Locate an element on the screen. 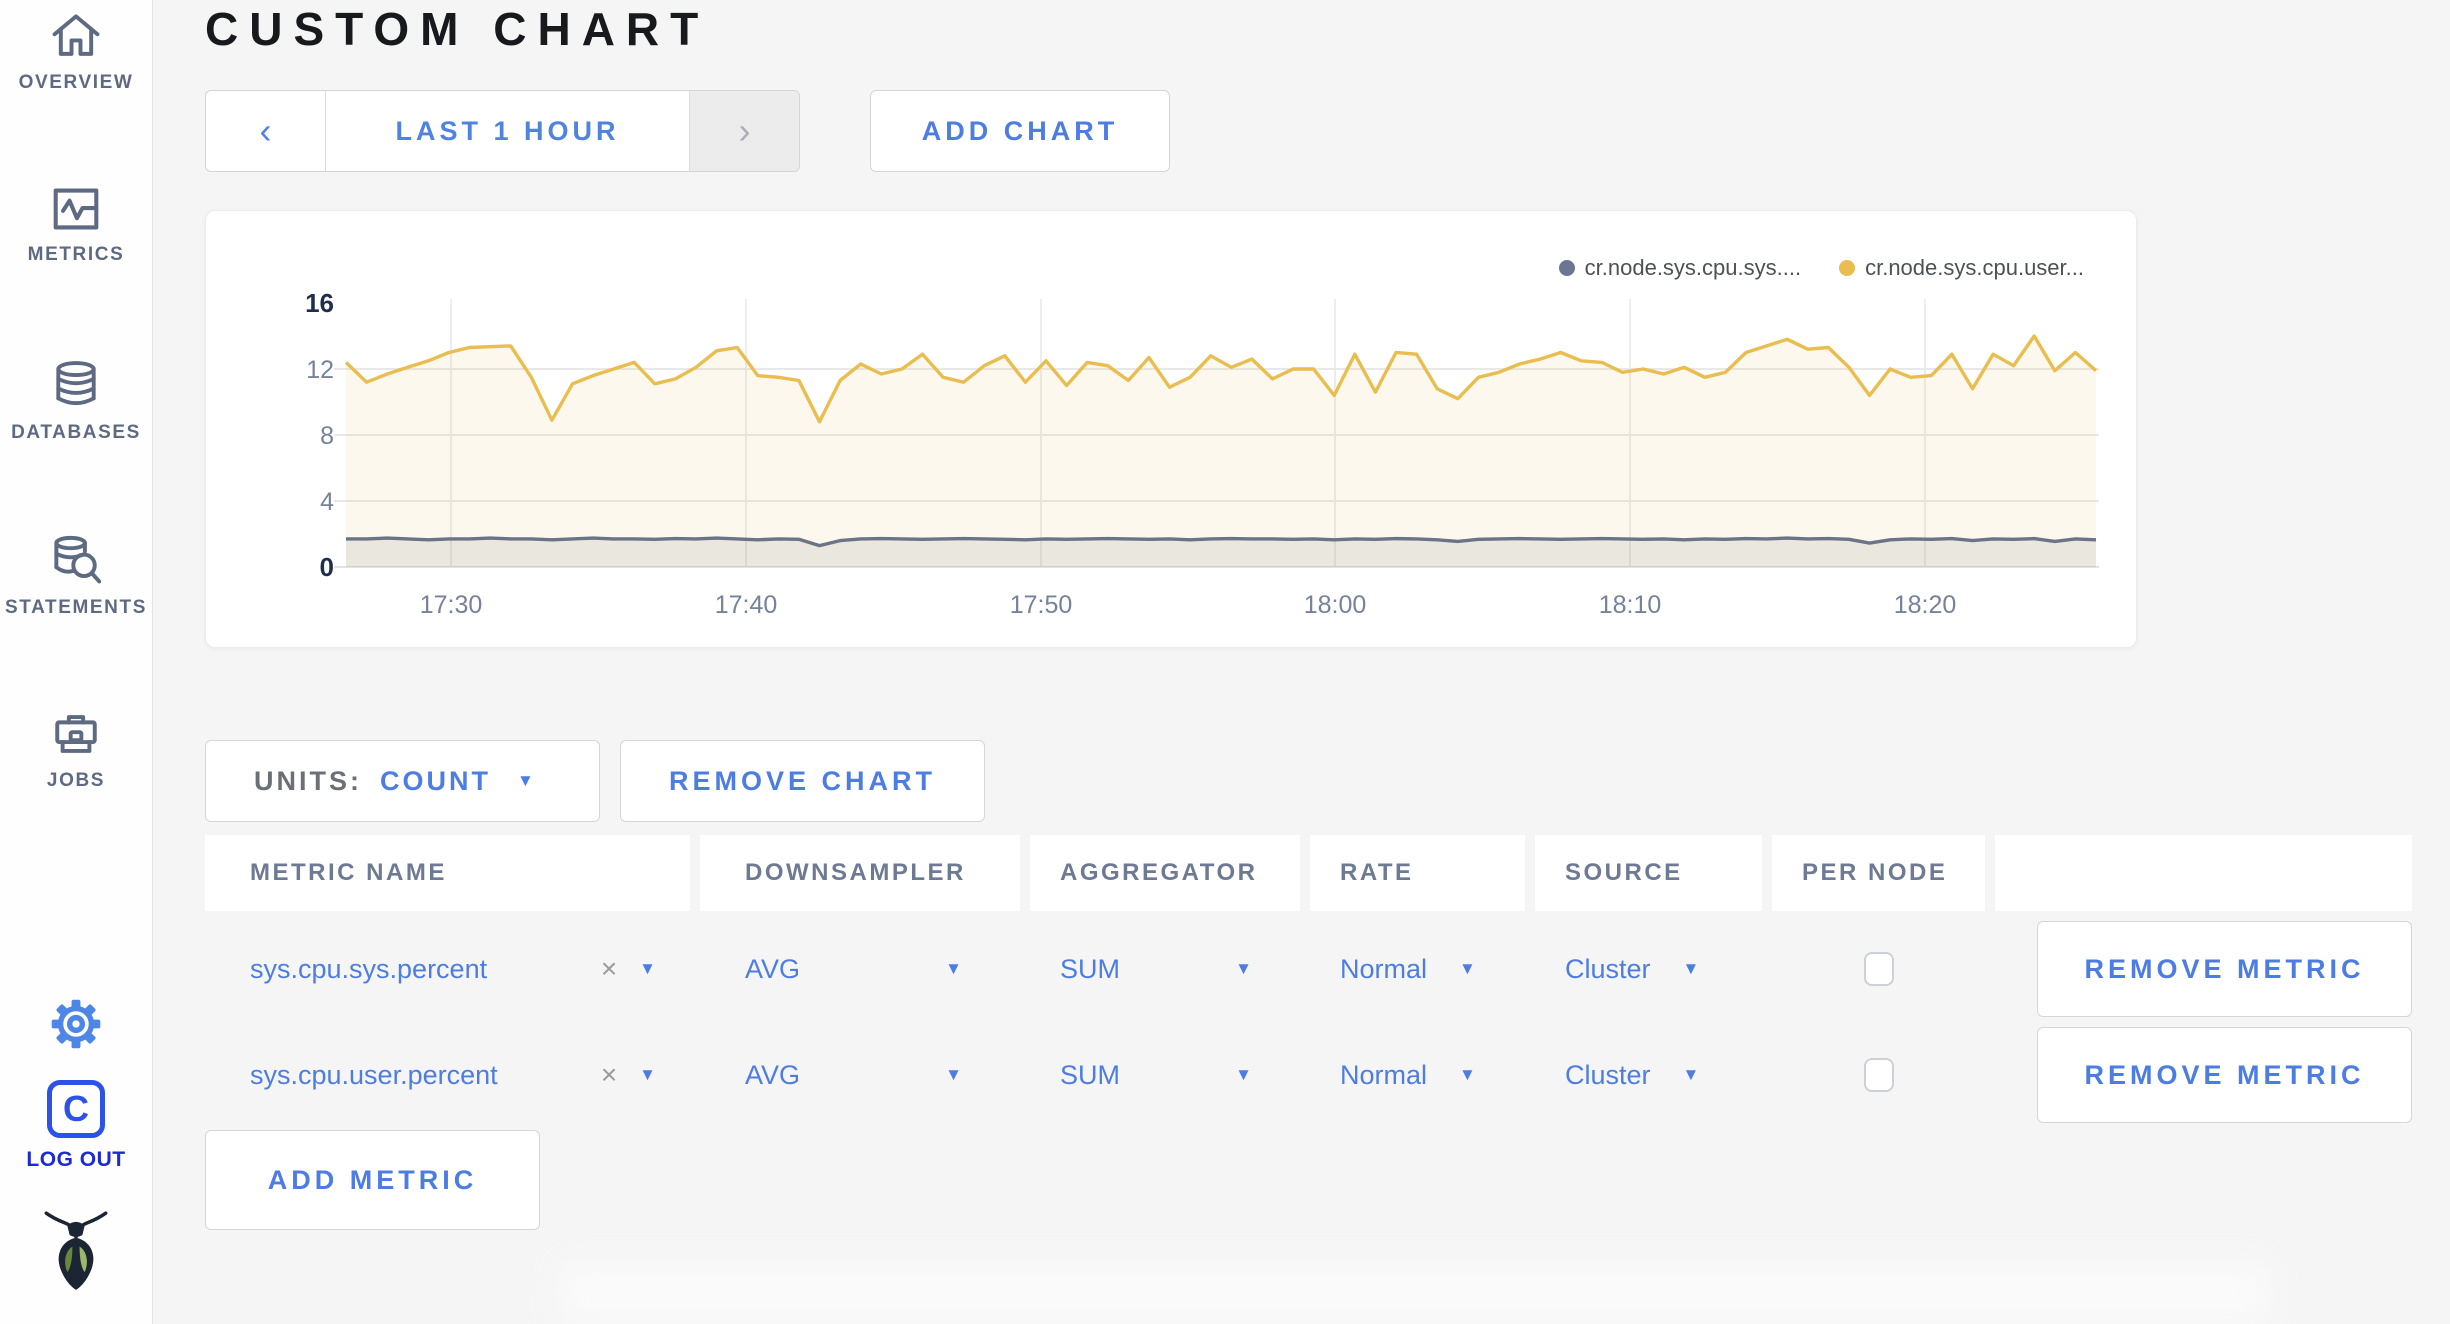  page-title: CUSTOM CHART is located at coordinates (457, 29).